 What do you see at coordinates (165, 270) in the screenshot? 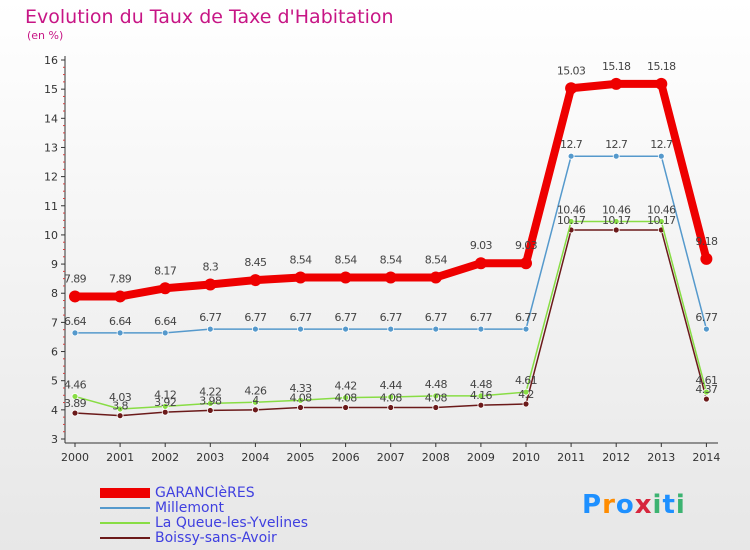
I see `data-label: 8.17` at bounding box center [165, 270].